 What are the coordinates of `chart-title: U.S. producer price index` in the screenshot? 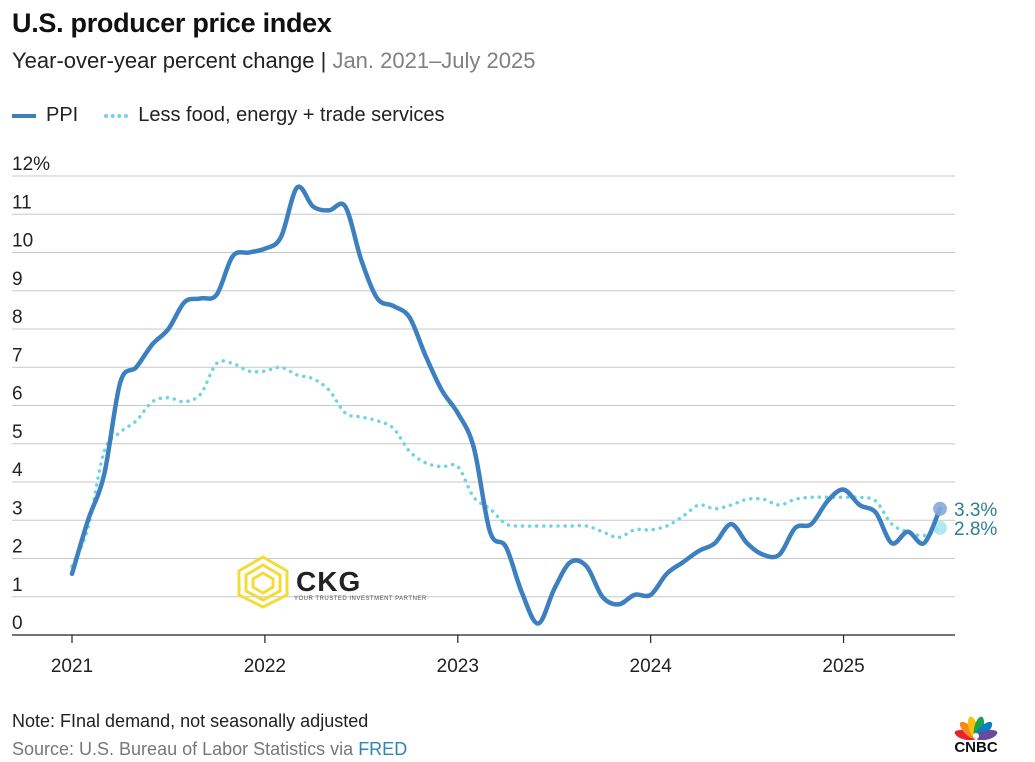 It's located at (172, 23).